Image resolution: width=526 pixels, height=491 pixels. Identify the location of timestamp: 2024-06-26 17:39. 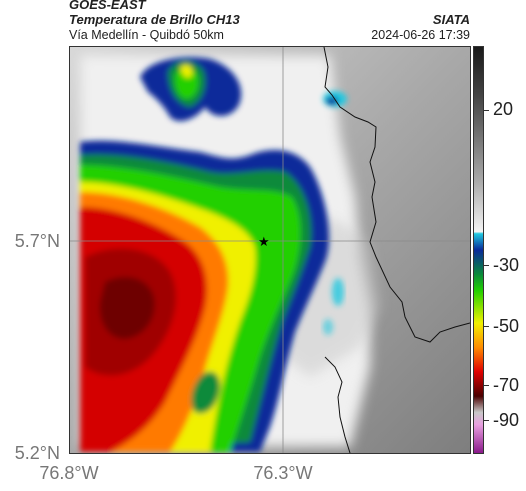
(420, 35).